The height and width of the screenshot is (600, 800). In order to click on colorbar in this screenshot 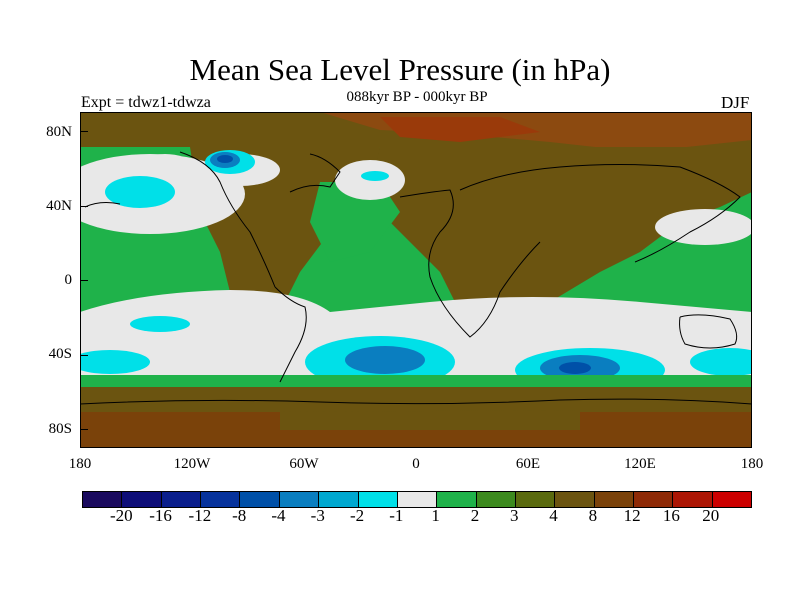, I will do `click(417, 499)`.